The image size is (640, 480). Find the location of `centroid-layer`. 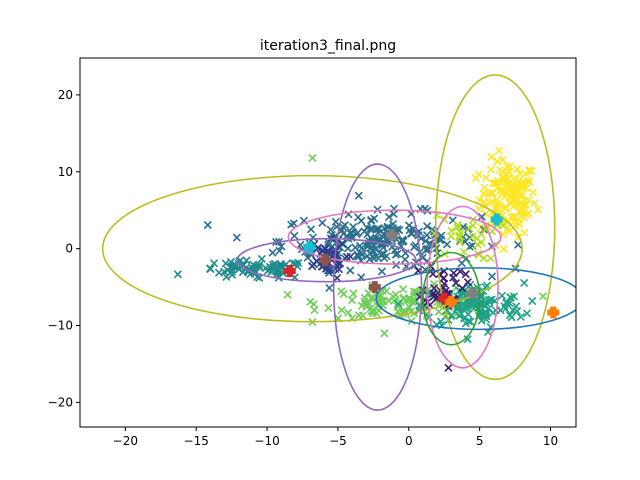

centroid-layer is located at coordinates (421, 266).